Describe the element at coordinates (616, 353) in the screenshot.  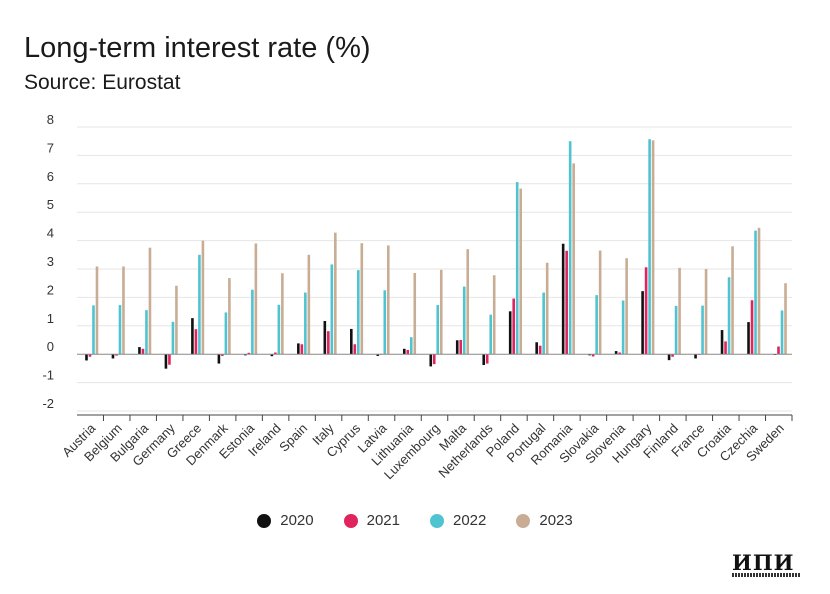
I see `bar-2020-slovenia` at that location.